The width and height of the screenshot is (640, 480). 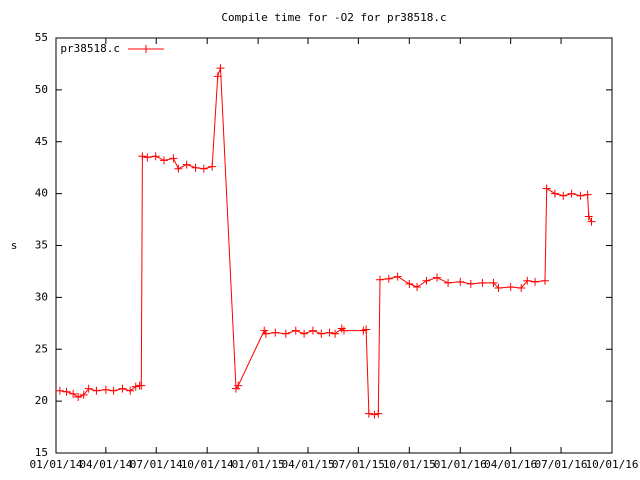 I want to click on x-tick-label: 04/01/16, so click(x=510, y=464).